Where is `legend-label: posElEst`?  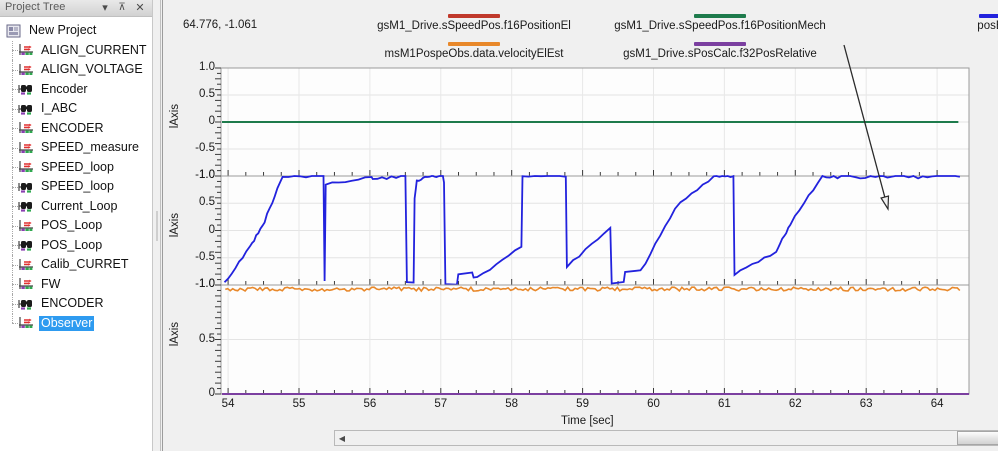 legend-label: posElEst is located at coordinates (987, 26).